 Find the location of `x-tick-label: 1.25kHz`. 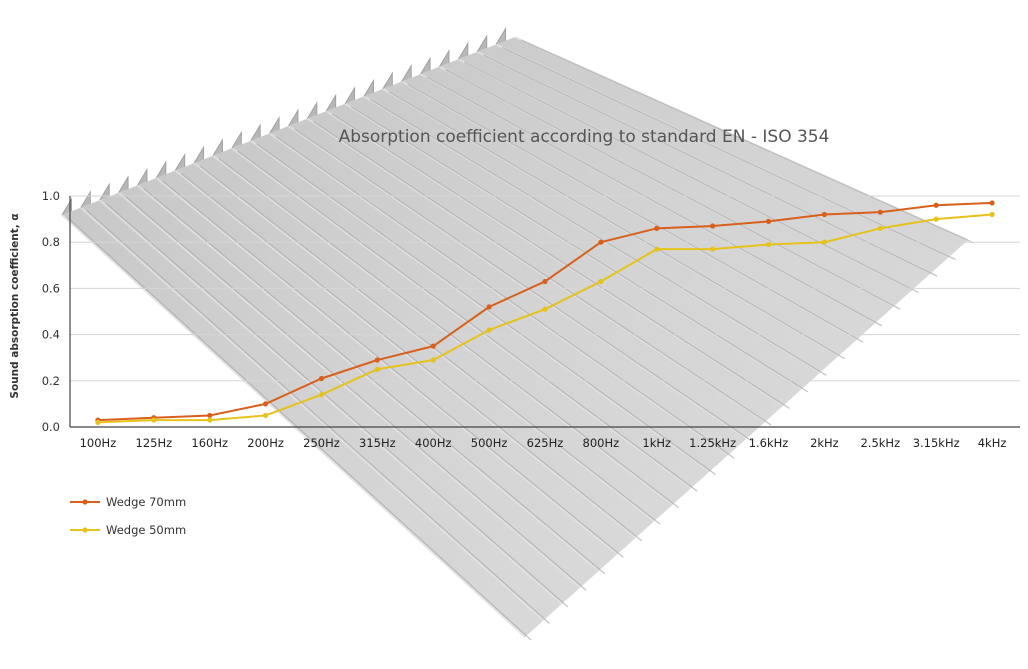

x-tick-label: 1.25kHz is located at coordinates (712, 443).